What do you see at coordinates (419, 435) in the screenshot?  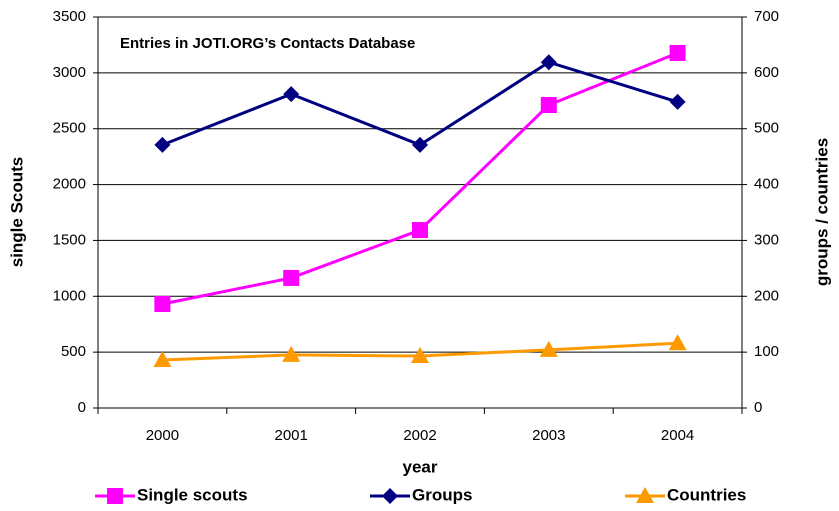 I see `x-tick-label: 2002` at bounding box center [419, 435].